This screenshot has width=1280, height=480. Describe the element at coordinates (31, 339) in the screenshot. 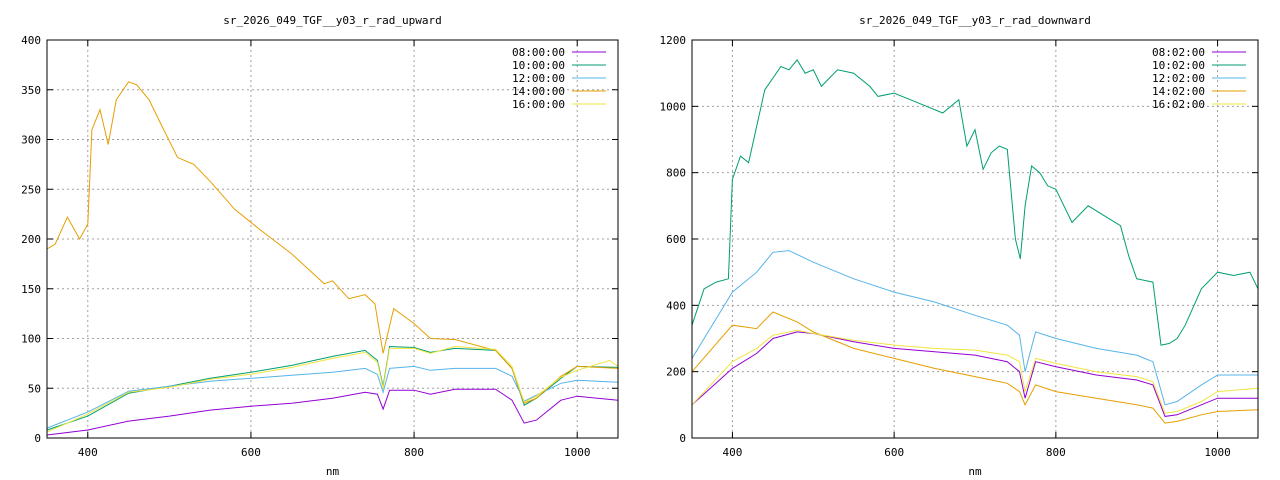

I see `y-tick-label: 100` at that location.